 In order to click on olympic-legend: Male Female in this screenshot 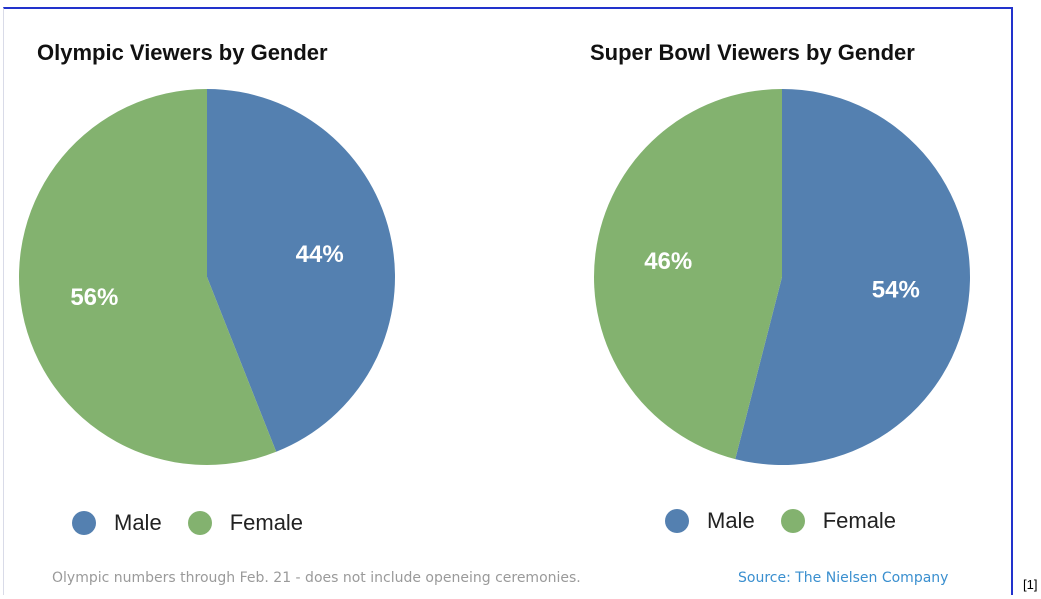, I will do `click(200, 523)`.